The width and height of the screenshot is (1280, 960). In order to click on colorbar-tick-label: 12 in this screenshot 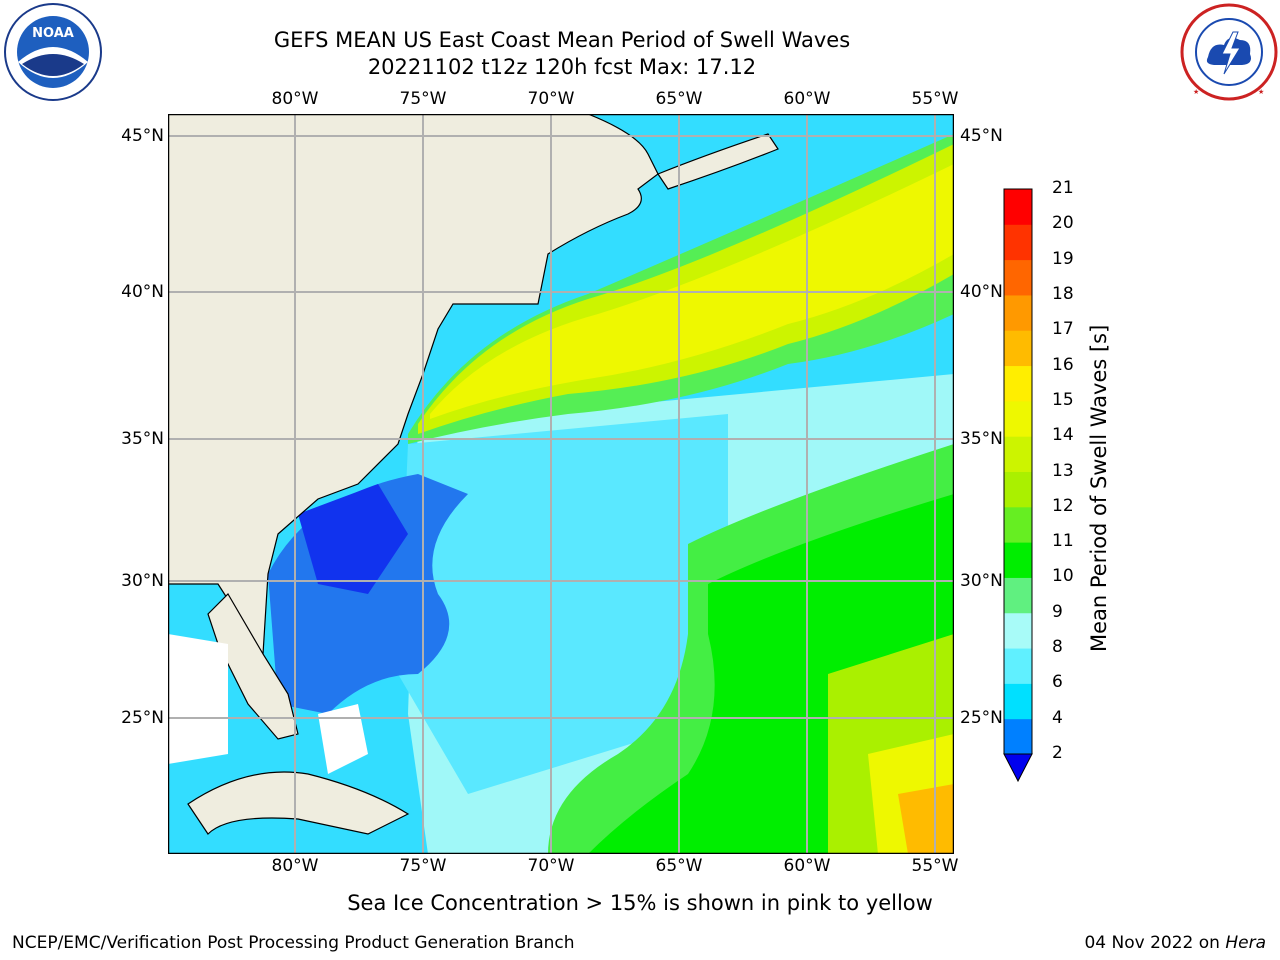, I will do `click(1063, 505)`.